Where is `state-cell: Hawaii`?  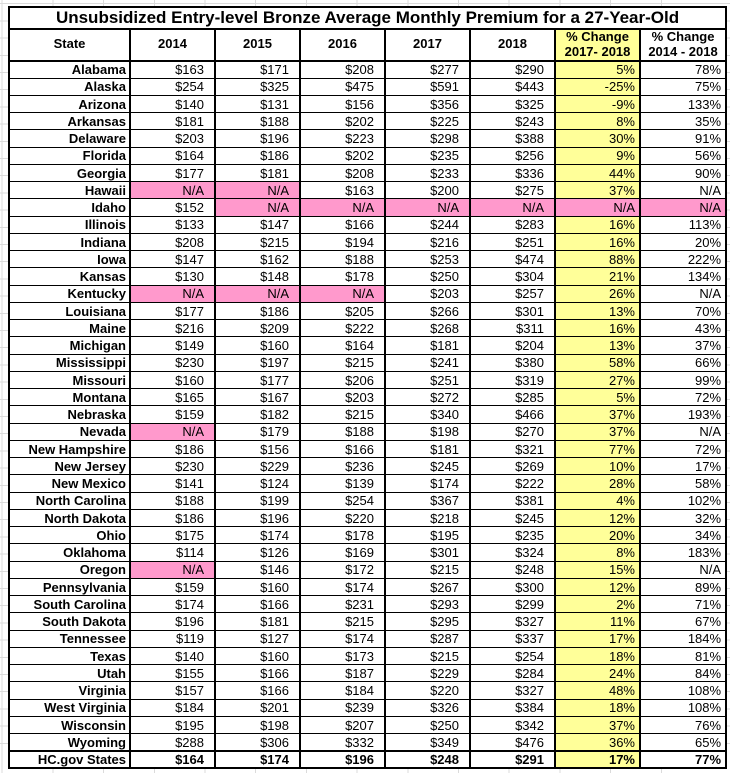
state-cell: Hawaii is located at coordinates (69, 190).